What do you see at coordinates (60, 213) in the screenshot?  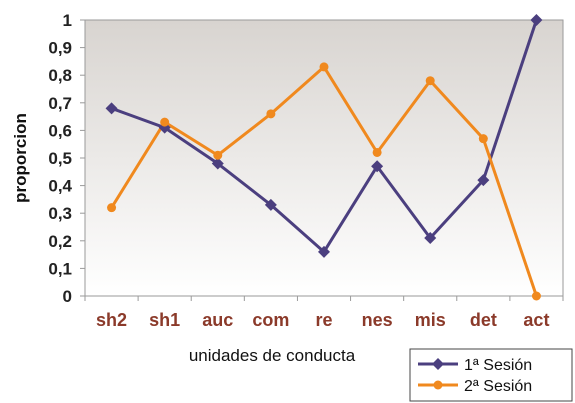 I see `y-tick-label: 0,3` at bounding box center [60, 213].